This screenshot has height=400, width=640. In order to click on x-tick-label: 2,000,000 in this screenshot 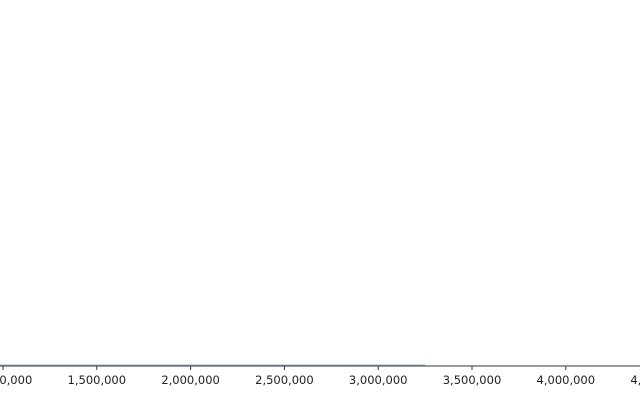, I will do `click(190, 380)`.